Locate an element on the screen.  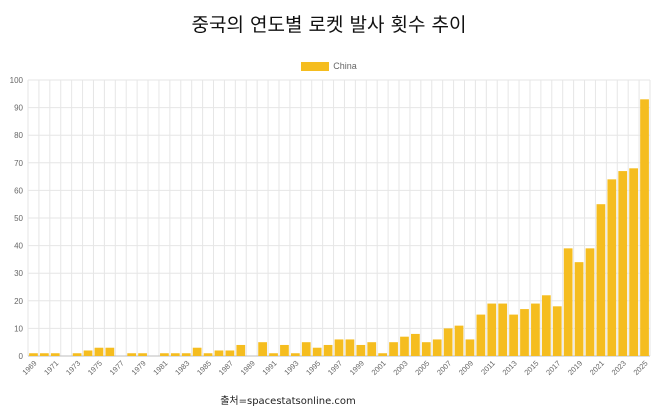
bar-2015 is located at coordinates (535, 329).